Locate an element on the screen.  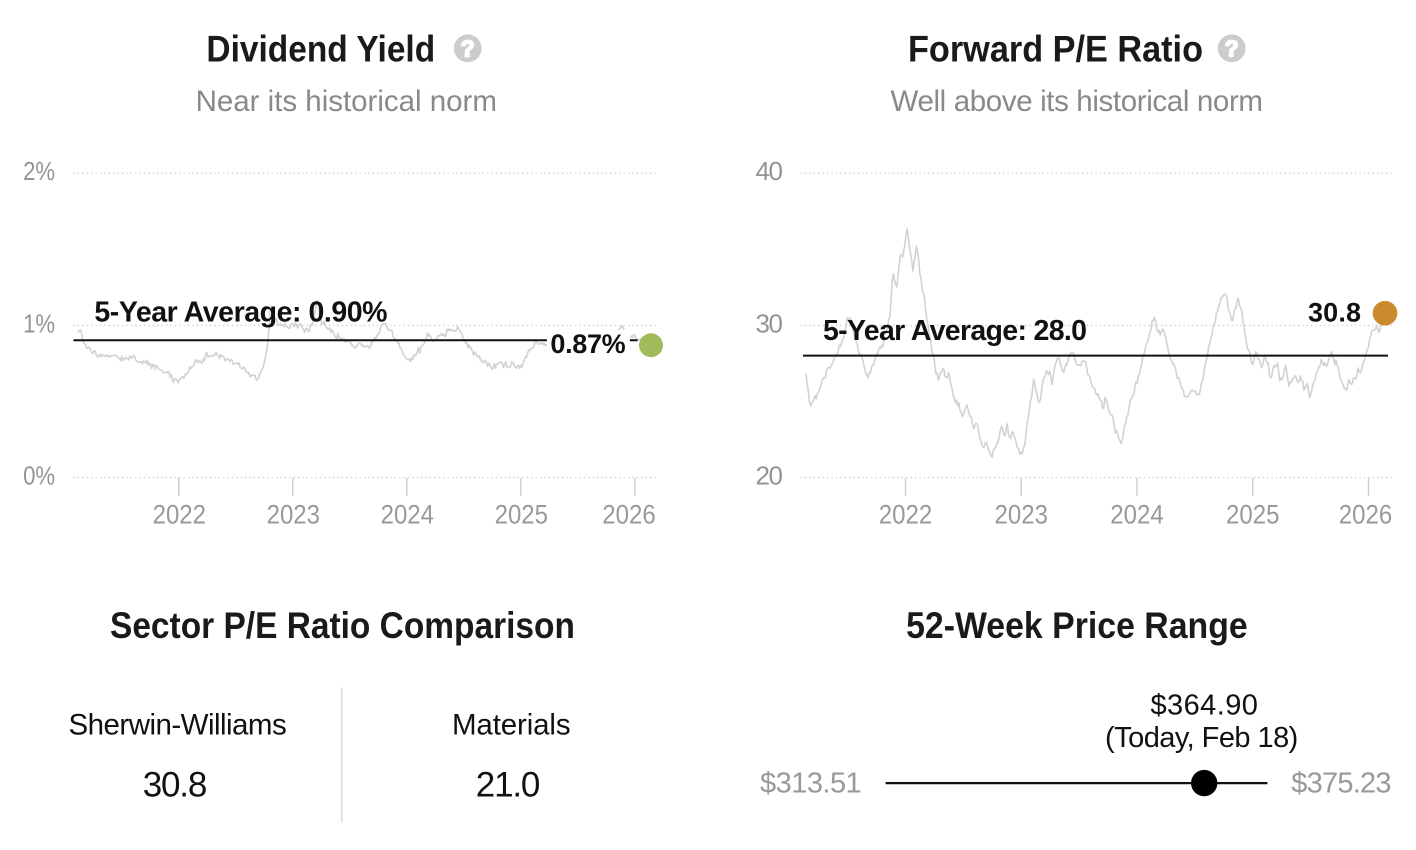
svg-text: 21.0 is located at coordinates (508, 784).